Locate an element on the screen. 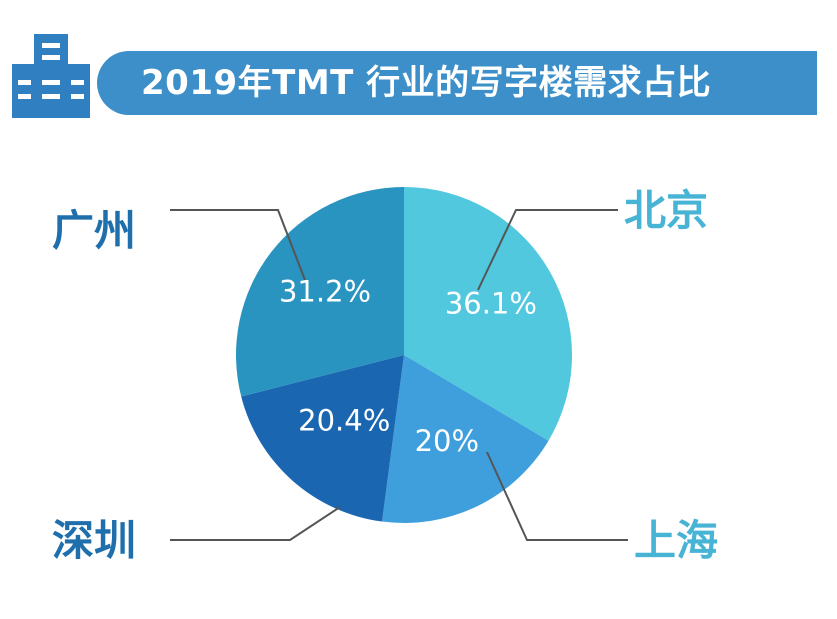 This screenshot has width=837, height=619. slice-value-label: 20.4% is located at coordinates (344, 420).